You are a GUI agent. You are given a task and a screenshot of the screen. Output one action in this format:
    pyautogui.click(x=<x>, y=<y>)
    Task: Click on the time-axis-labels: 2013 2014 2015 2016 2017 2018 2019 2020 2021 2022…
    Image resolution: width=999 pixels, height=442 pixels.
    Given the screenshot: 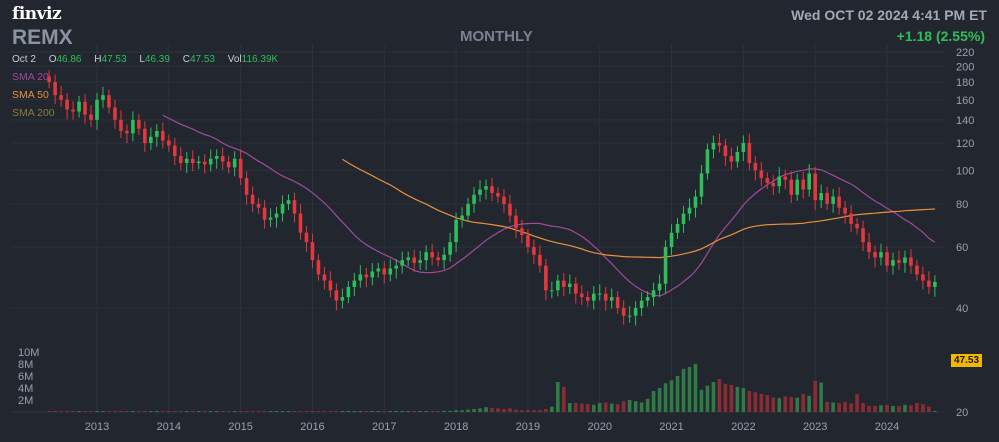 What is the action you would take?
    pyautogui.click(x=492, y=427)
    